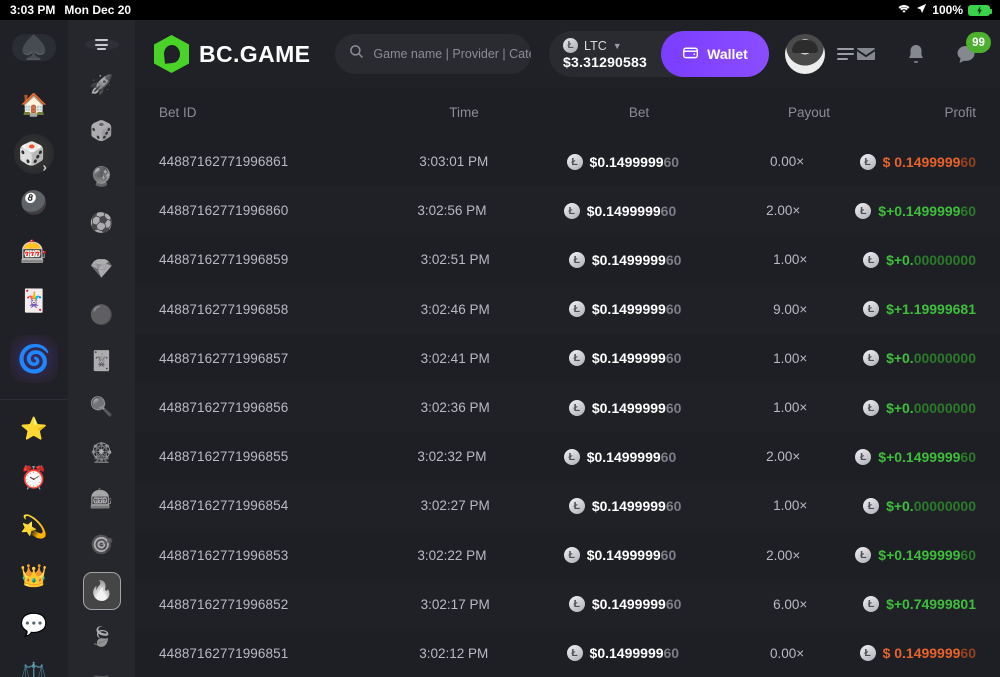 This screenshot has height=677, width=1000. I want to click on cell-profit: Ł $+0.74999801, so click(919, 604).